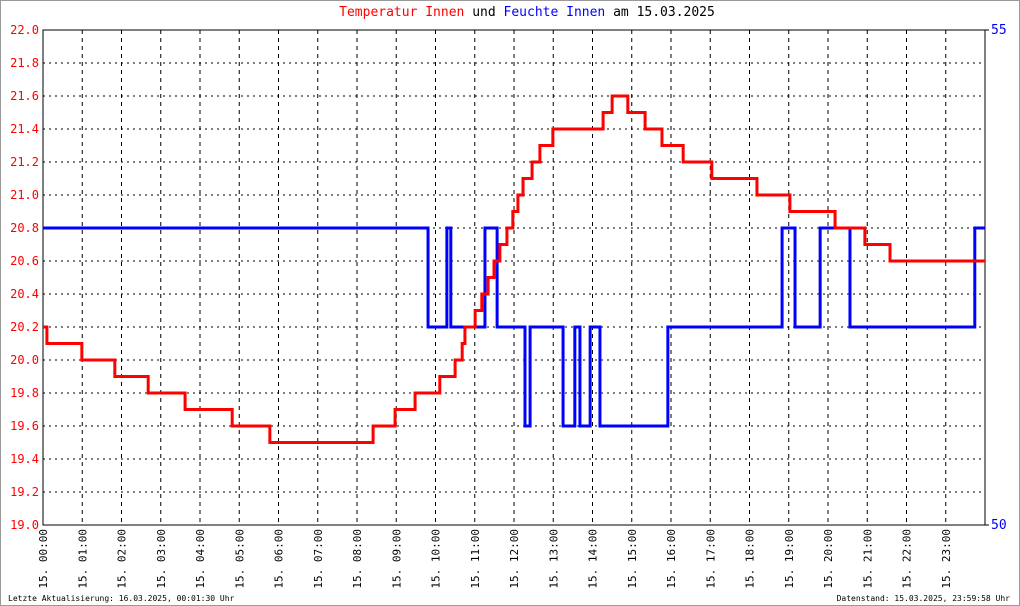 The image size is (1020, 606). I want to click on x-tick-label: 15. 11:00, so click(475, 559).